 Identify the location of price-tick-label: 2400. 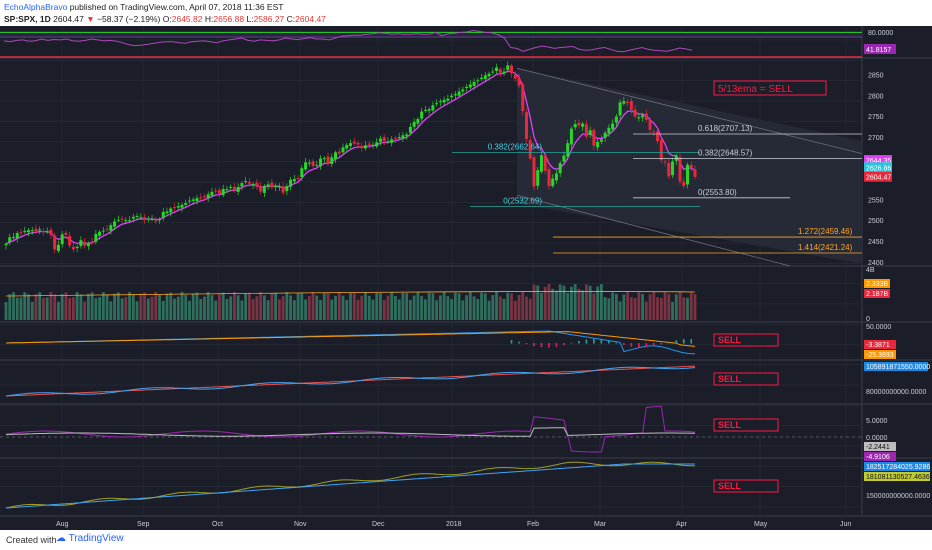
(876, 263).